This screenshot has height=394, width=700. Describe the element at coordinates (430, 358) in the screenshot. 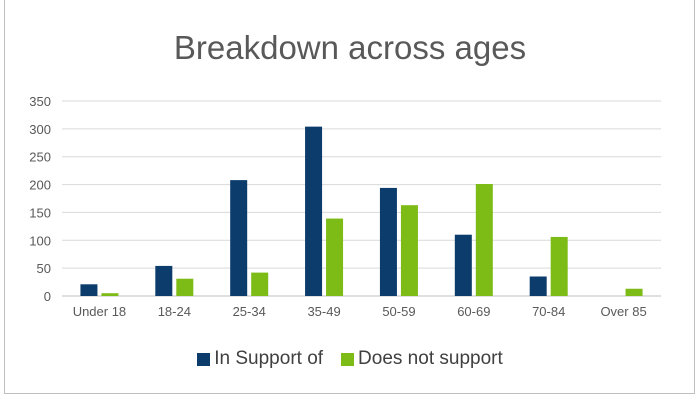

I see `legend-label-not-support: Does not support` at that location.